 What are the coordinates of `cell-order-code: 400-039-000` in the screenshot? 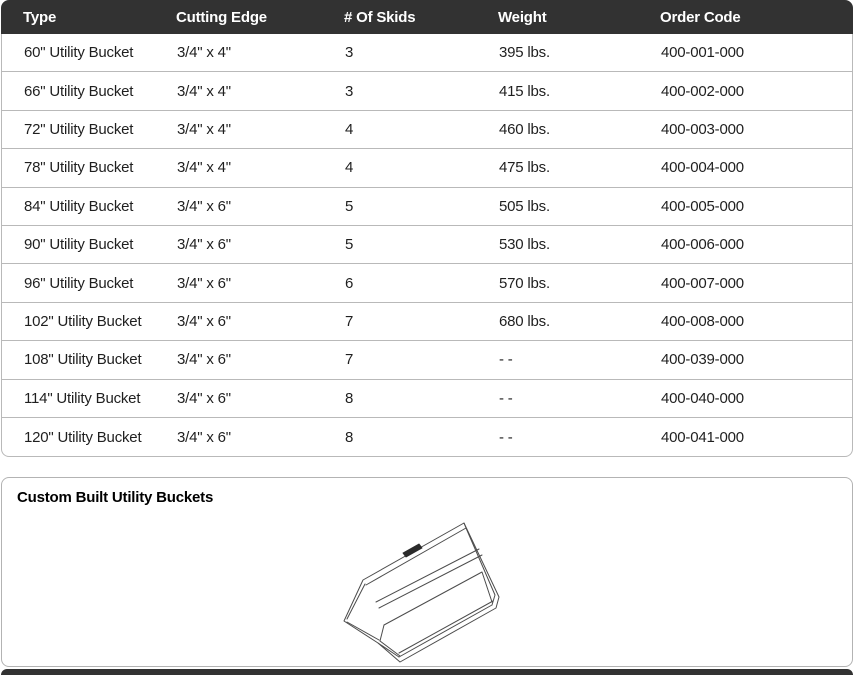 It's located at (702, 360).